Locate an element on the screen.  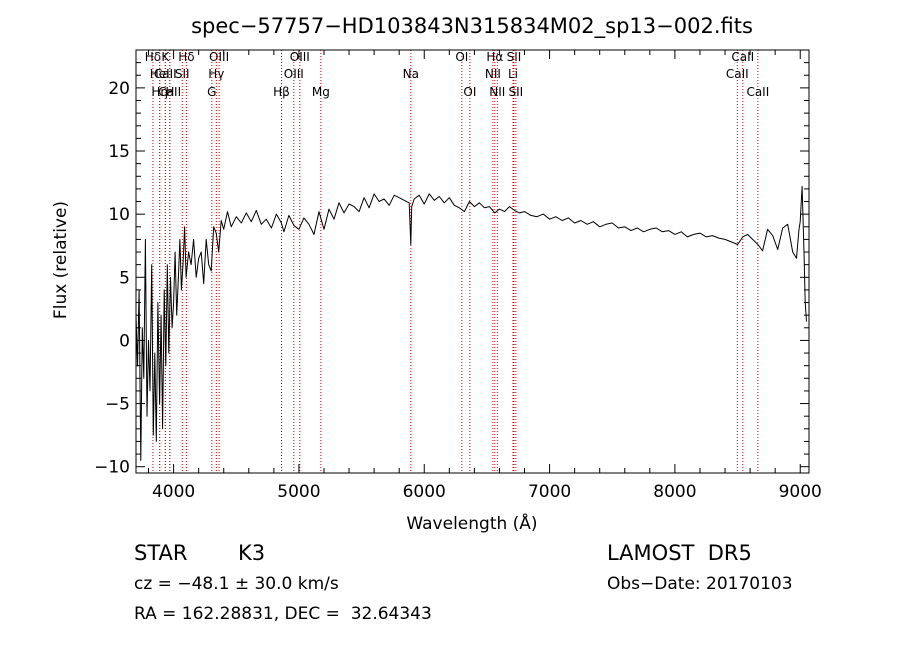
x-axis-label: Wavelength (Å) is located at coordinates (471, 523).